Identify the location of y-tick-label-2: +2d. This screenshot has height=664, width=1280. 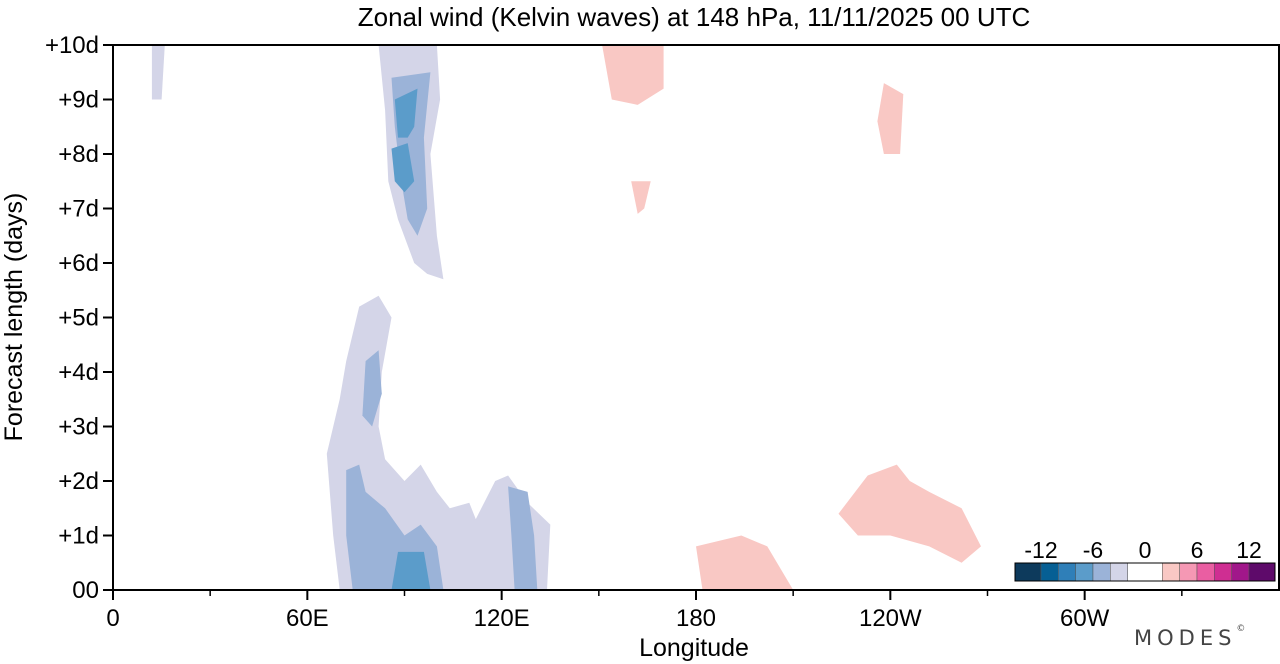
(78, 481).